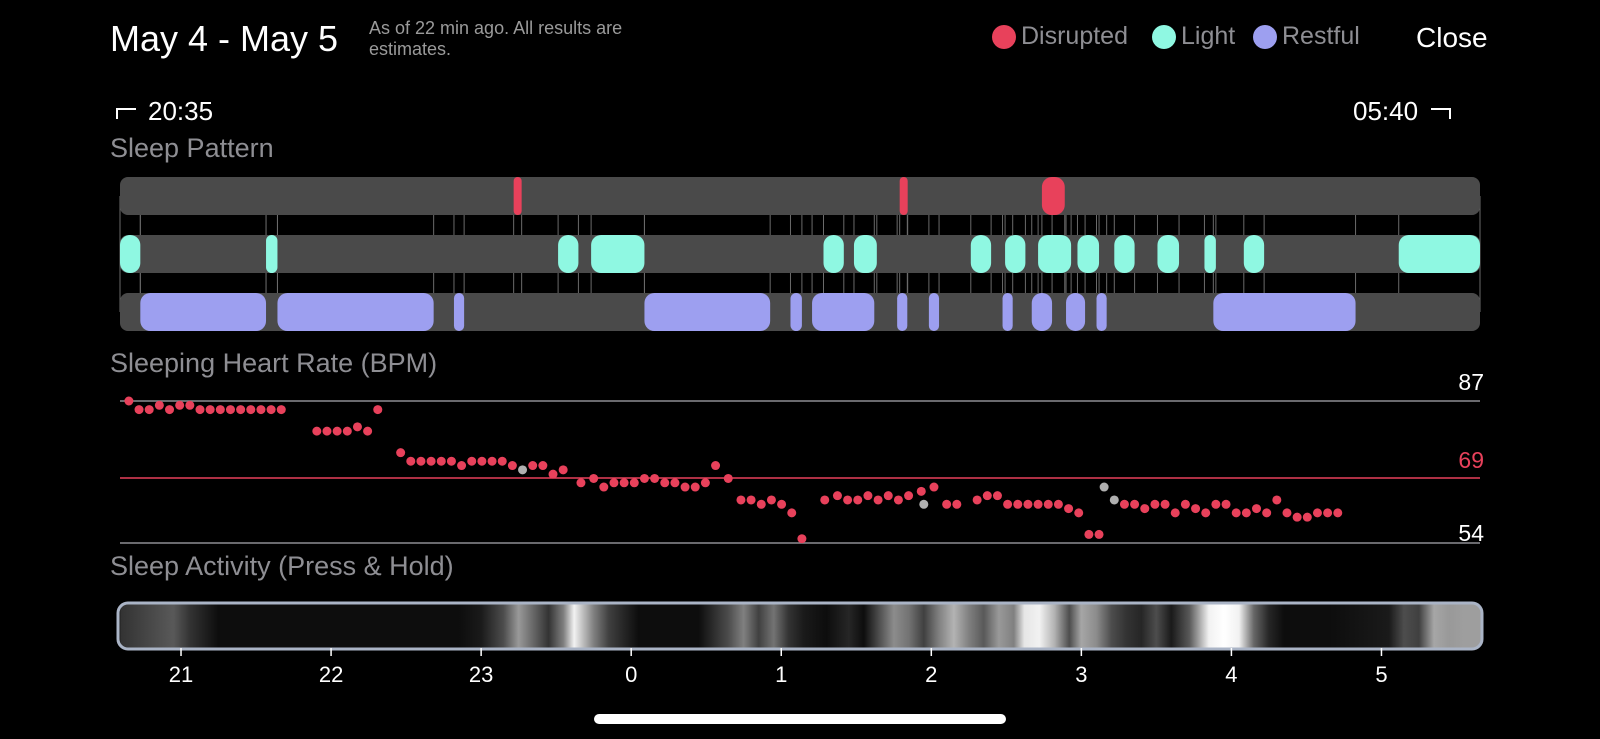  Describe the element at coordinates (800, 719) in the screenshot. I see `home-indicator` at that location.